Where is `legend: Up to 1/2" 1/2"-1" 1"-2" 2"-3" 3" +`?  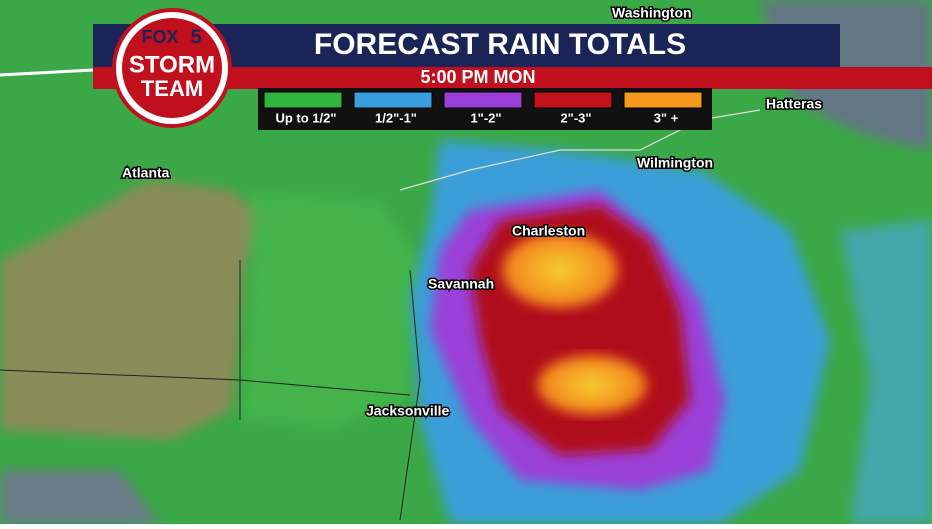
legend: Up to 1/2" 1/2"-1" 1"-2" 2"-3" 3" + is located at coordinates (485, 109).